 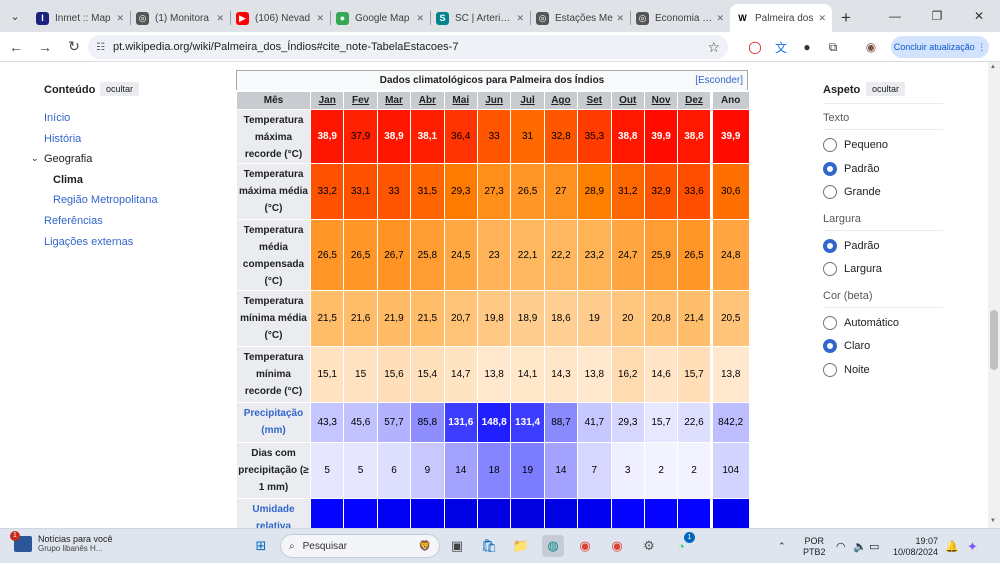 I want to click on forward-icon: →, so click(x=45, y=46).